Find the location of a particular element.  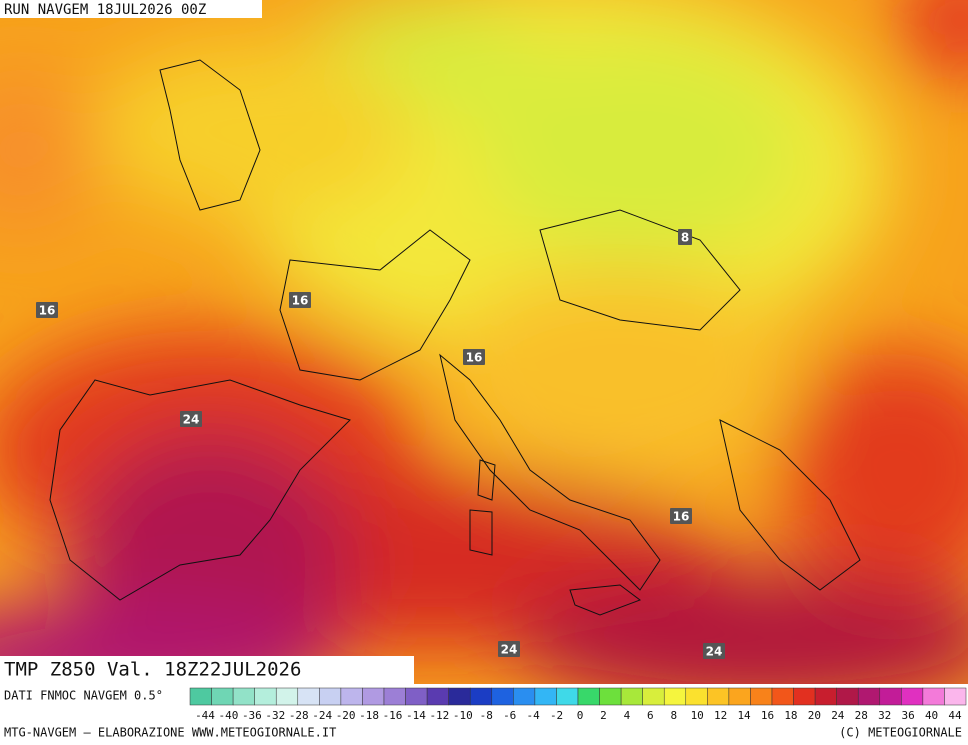

legend-label: 44 is located at coordinates (955, 715).